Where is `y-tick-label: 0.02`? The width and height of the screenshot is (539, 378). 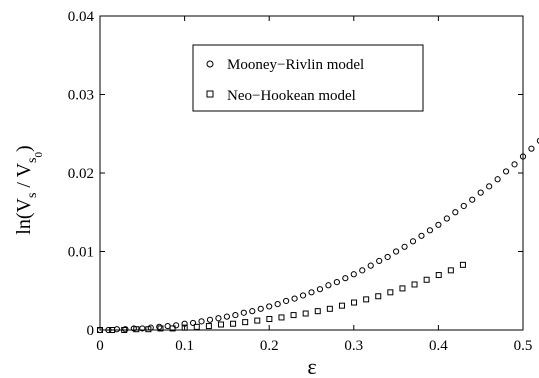
y-tick-label: 0.02 is located at coordinates (81, 174).